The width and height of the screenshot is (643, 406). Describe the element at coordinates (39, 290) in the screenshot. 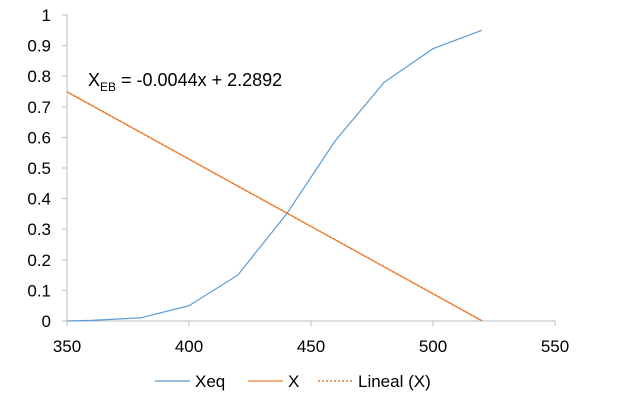

I see `y-tick-label: 0.1` at that location.